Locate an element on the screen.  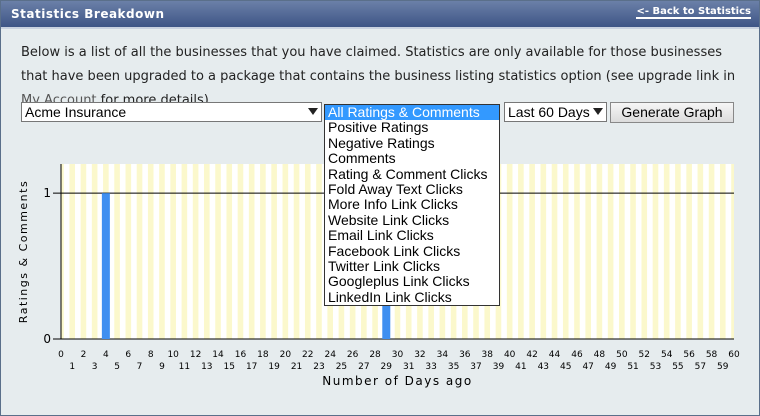
x-tick-label: 19 is located at coordinates (274, 367).